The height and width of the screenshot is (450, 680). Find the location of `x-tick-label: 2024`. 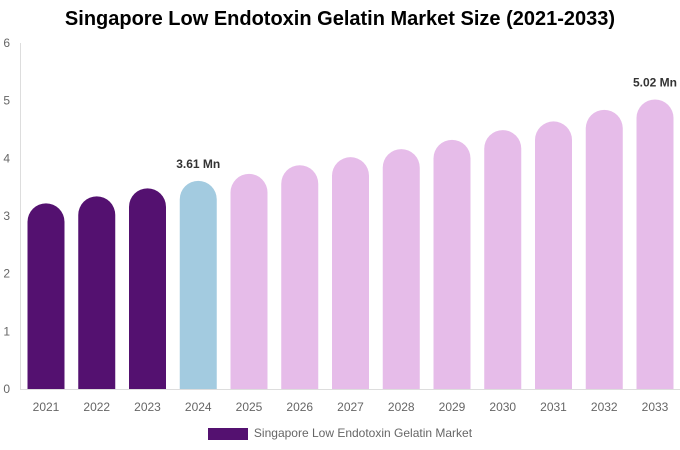

x-tick-label: 2024 is located at coordinates (198, 407).